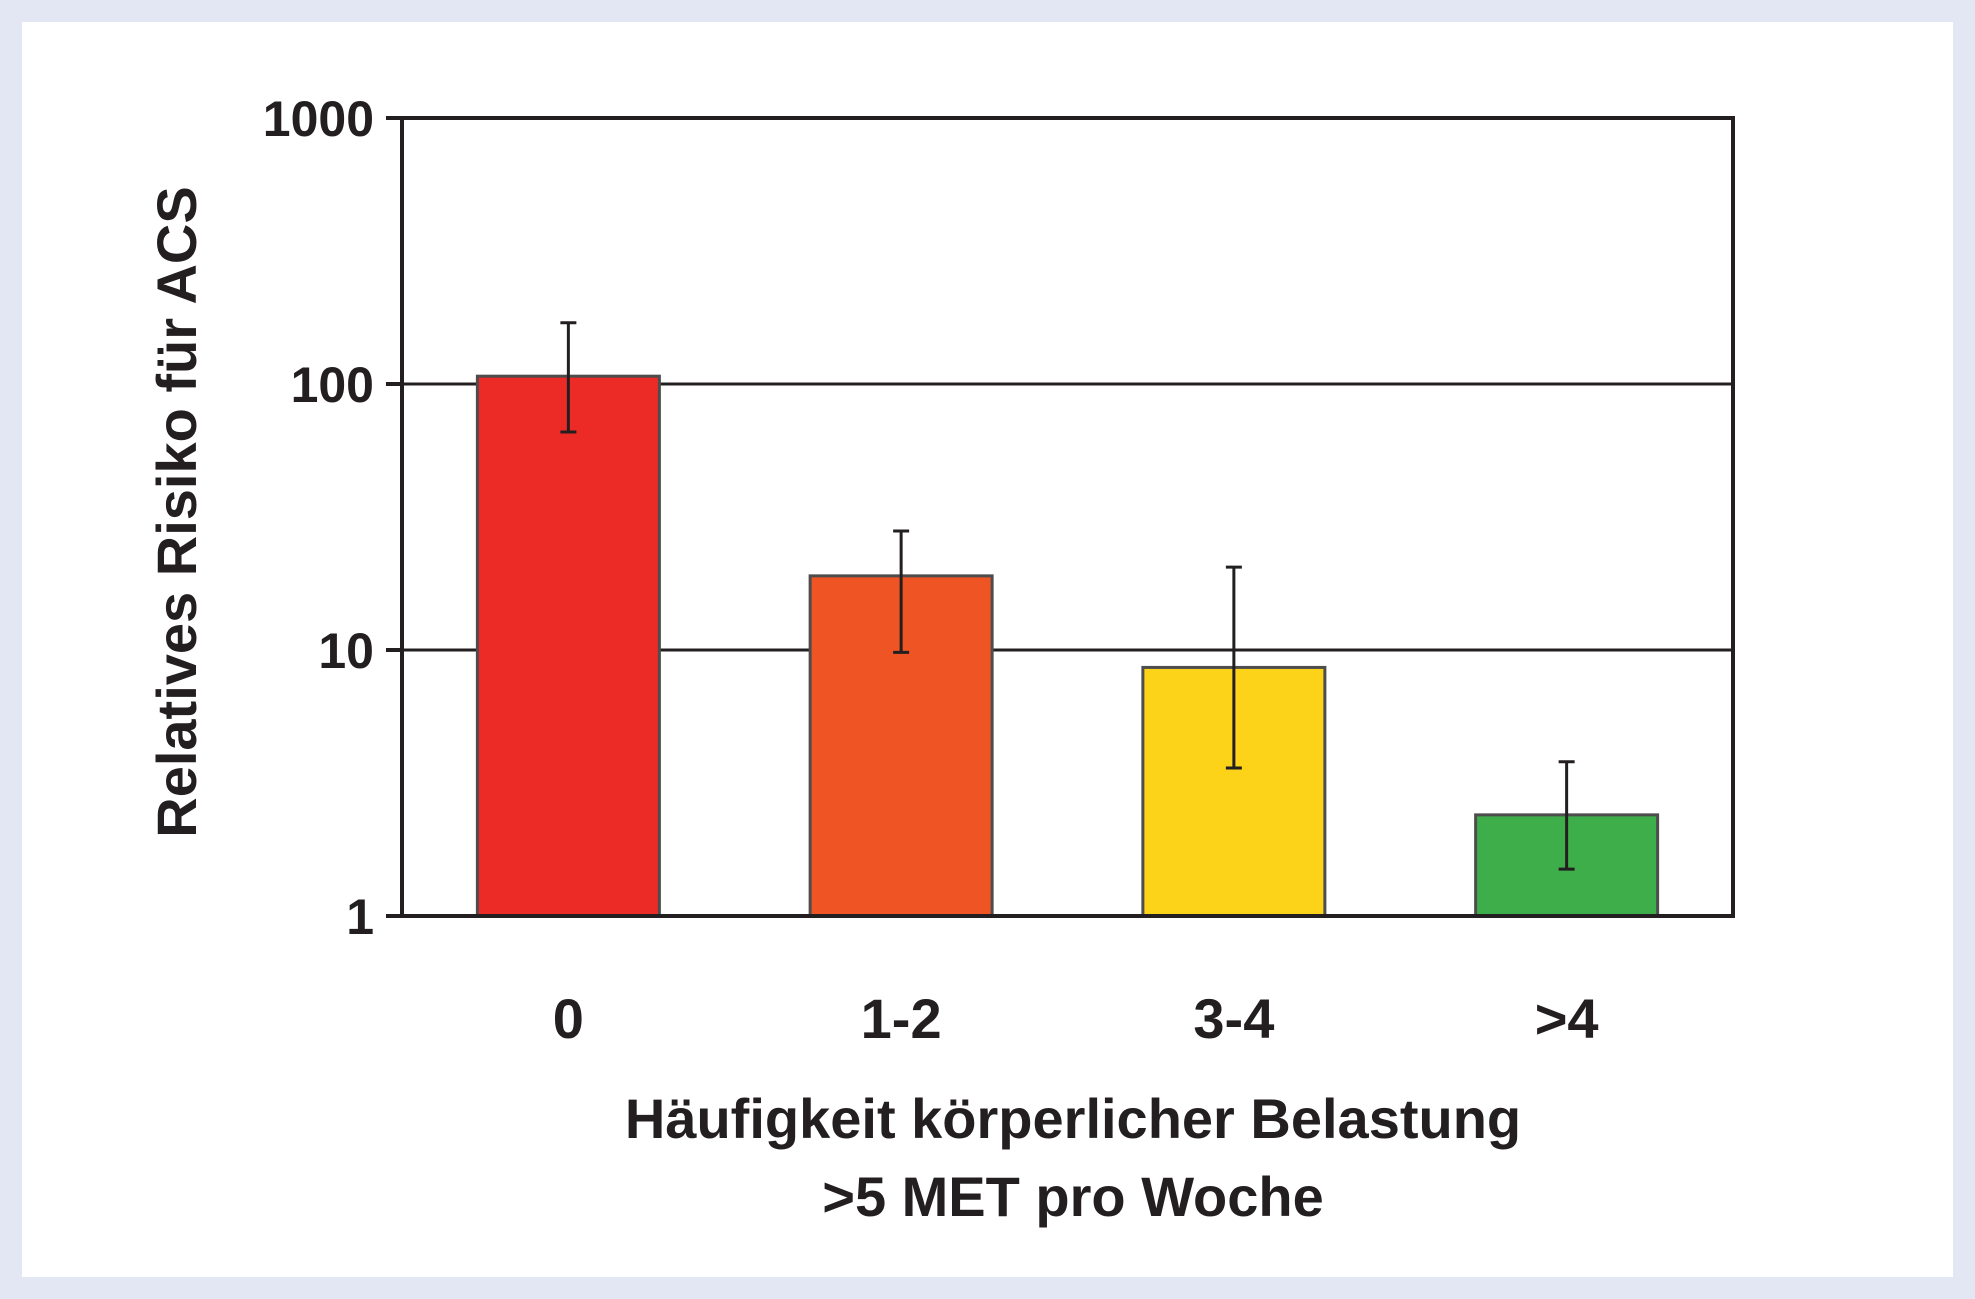  What do you see at coordinates (318, 119) in the screenshot?
I see `y-tick-label: 1000` at bounding box center [318, 119].